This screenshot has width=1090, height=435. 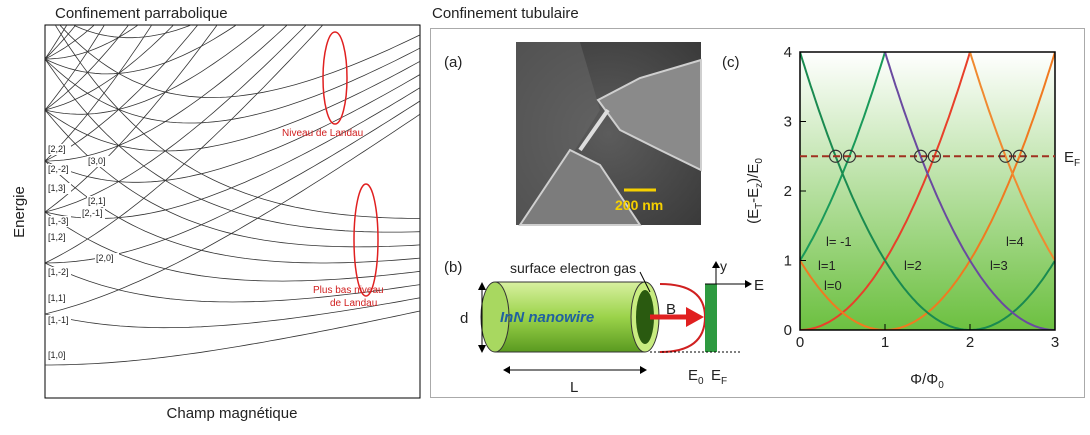 What do you see at coordinates (1055, 342) in the screenshot?
I see `x-tick-label: 3` at bounding box center [1055, 342].